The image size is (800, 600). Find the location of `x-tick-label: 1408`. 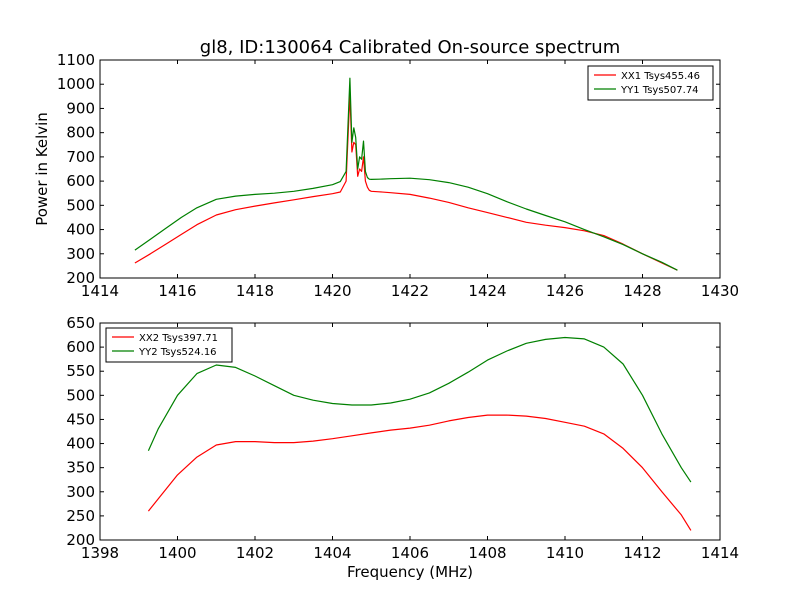

x-tick-label: 1408 is located at coordinates (487, 553).